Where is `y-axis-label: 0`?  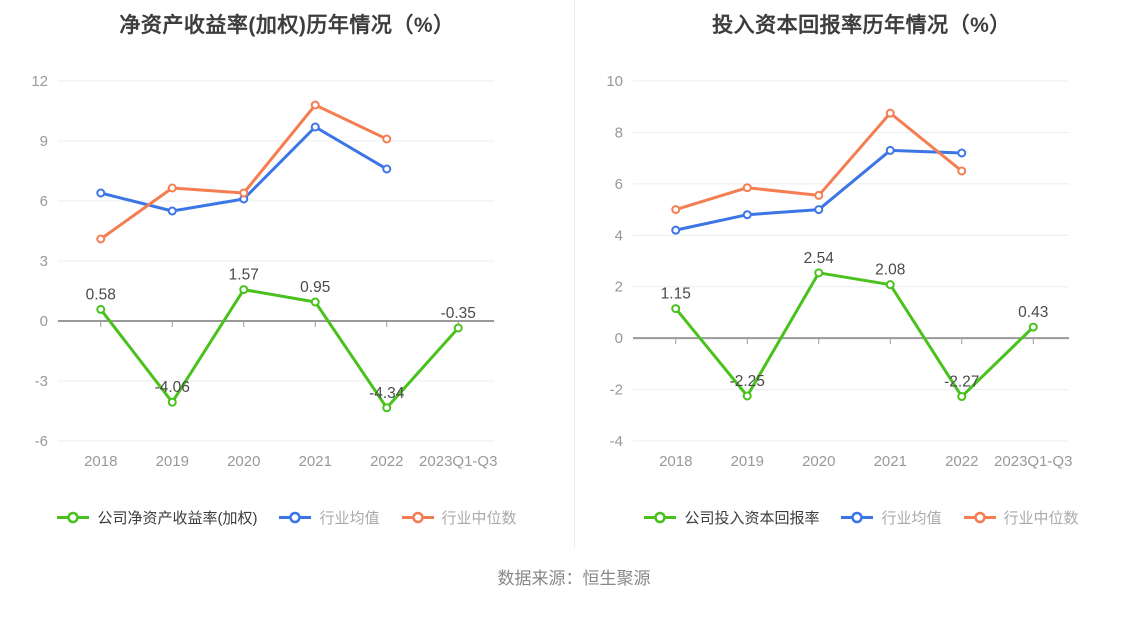 y-axis-label: 0 is located at coordinates (44, 321).